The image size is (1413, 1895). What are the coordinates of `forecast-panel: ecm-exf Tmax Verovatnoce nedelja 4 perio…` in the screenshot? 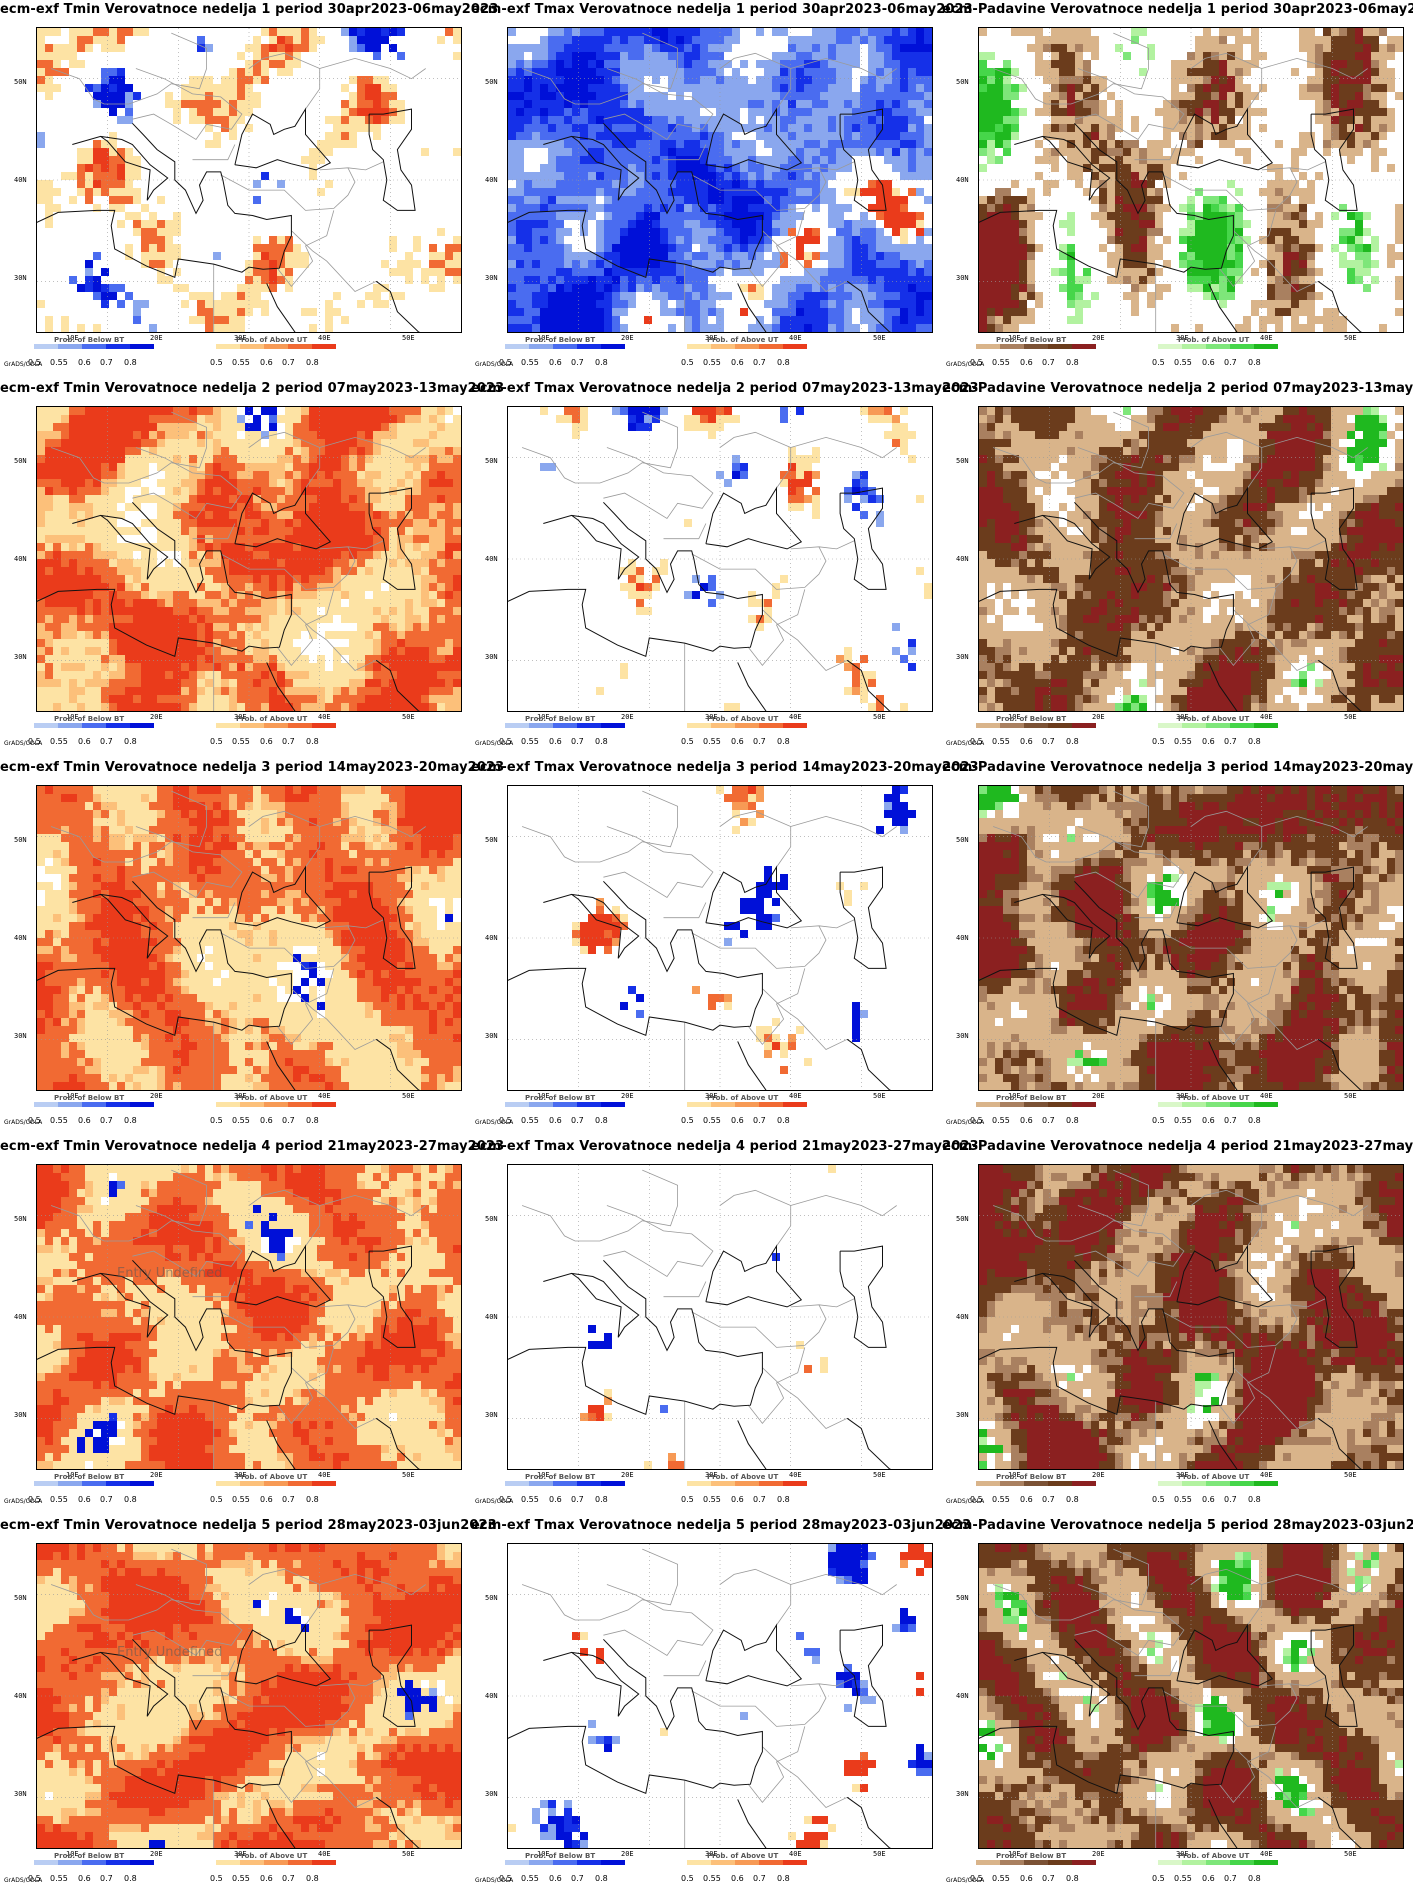 It's located at (725, 1326).